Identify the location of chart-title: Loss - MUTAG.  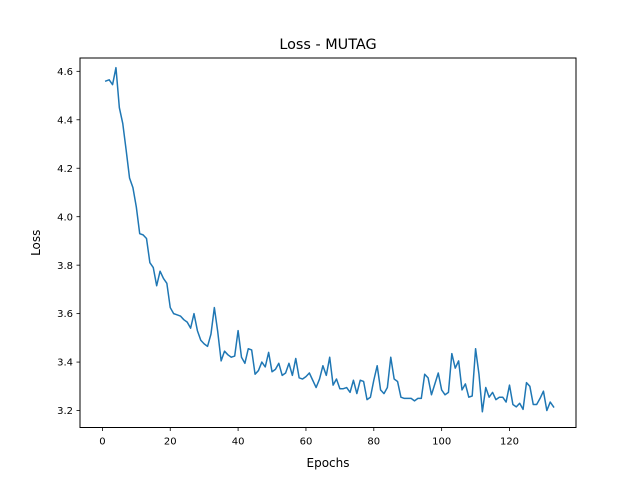
(327, 45).